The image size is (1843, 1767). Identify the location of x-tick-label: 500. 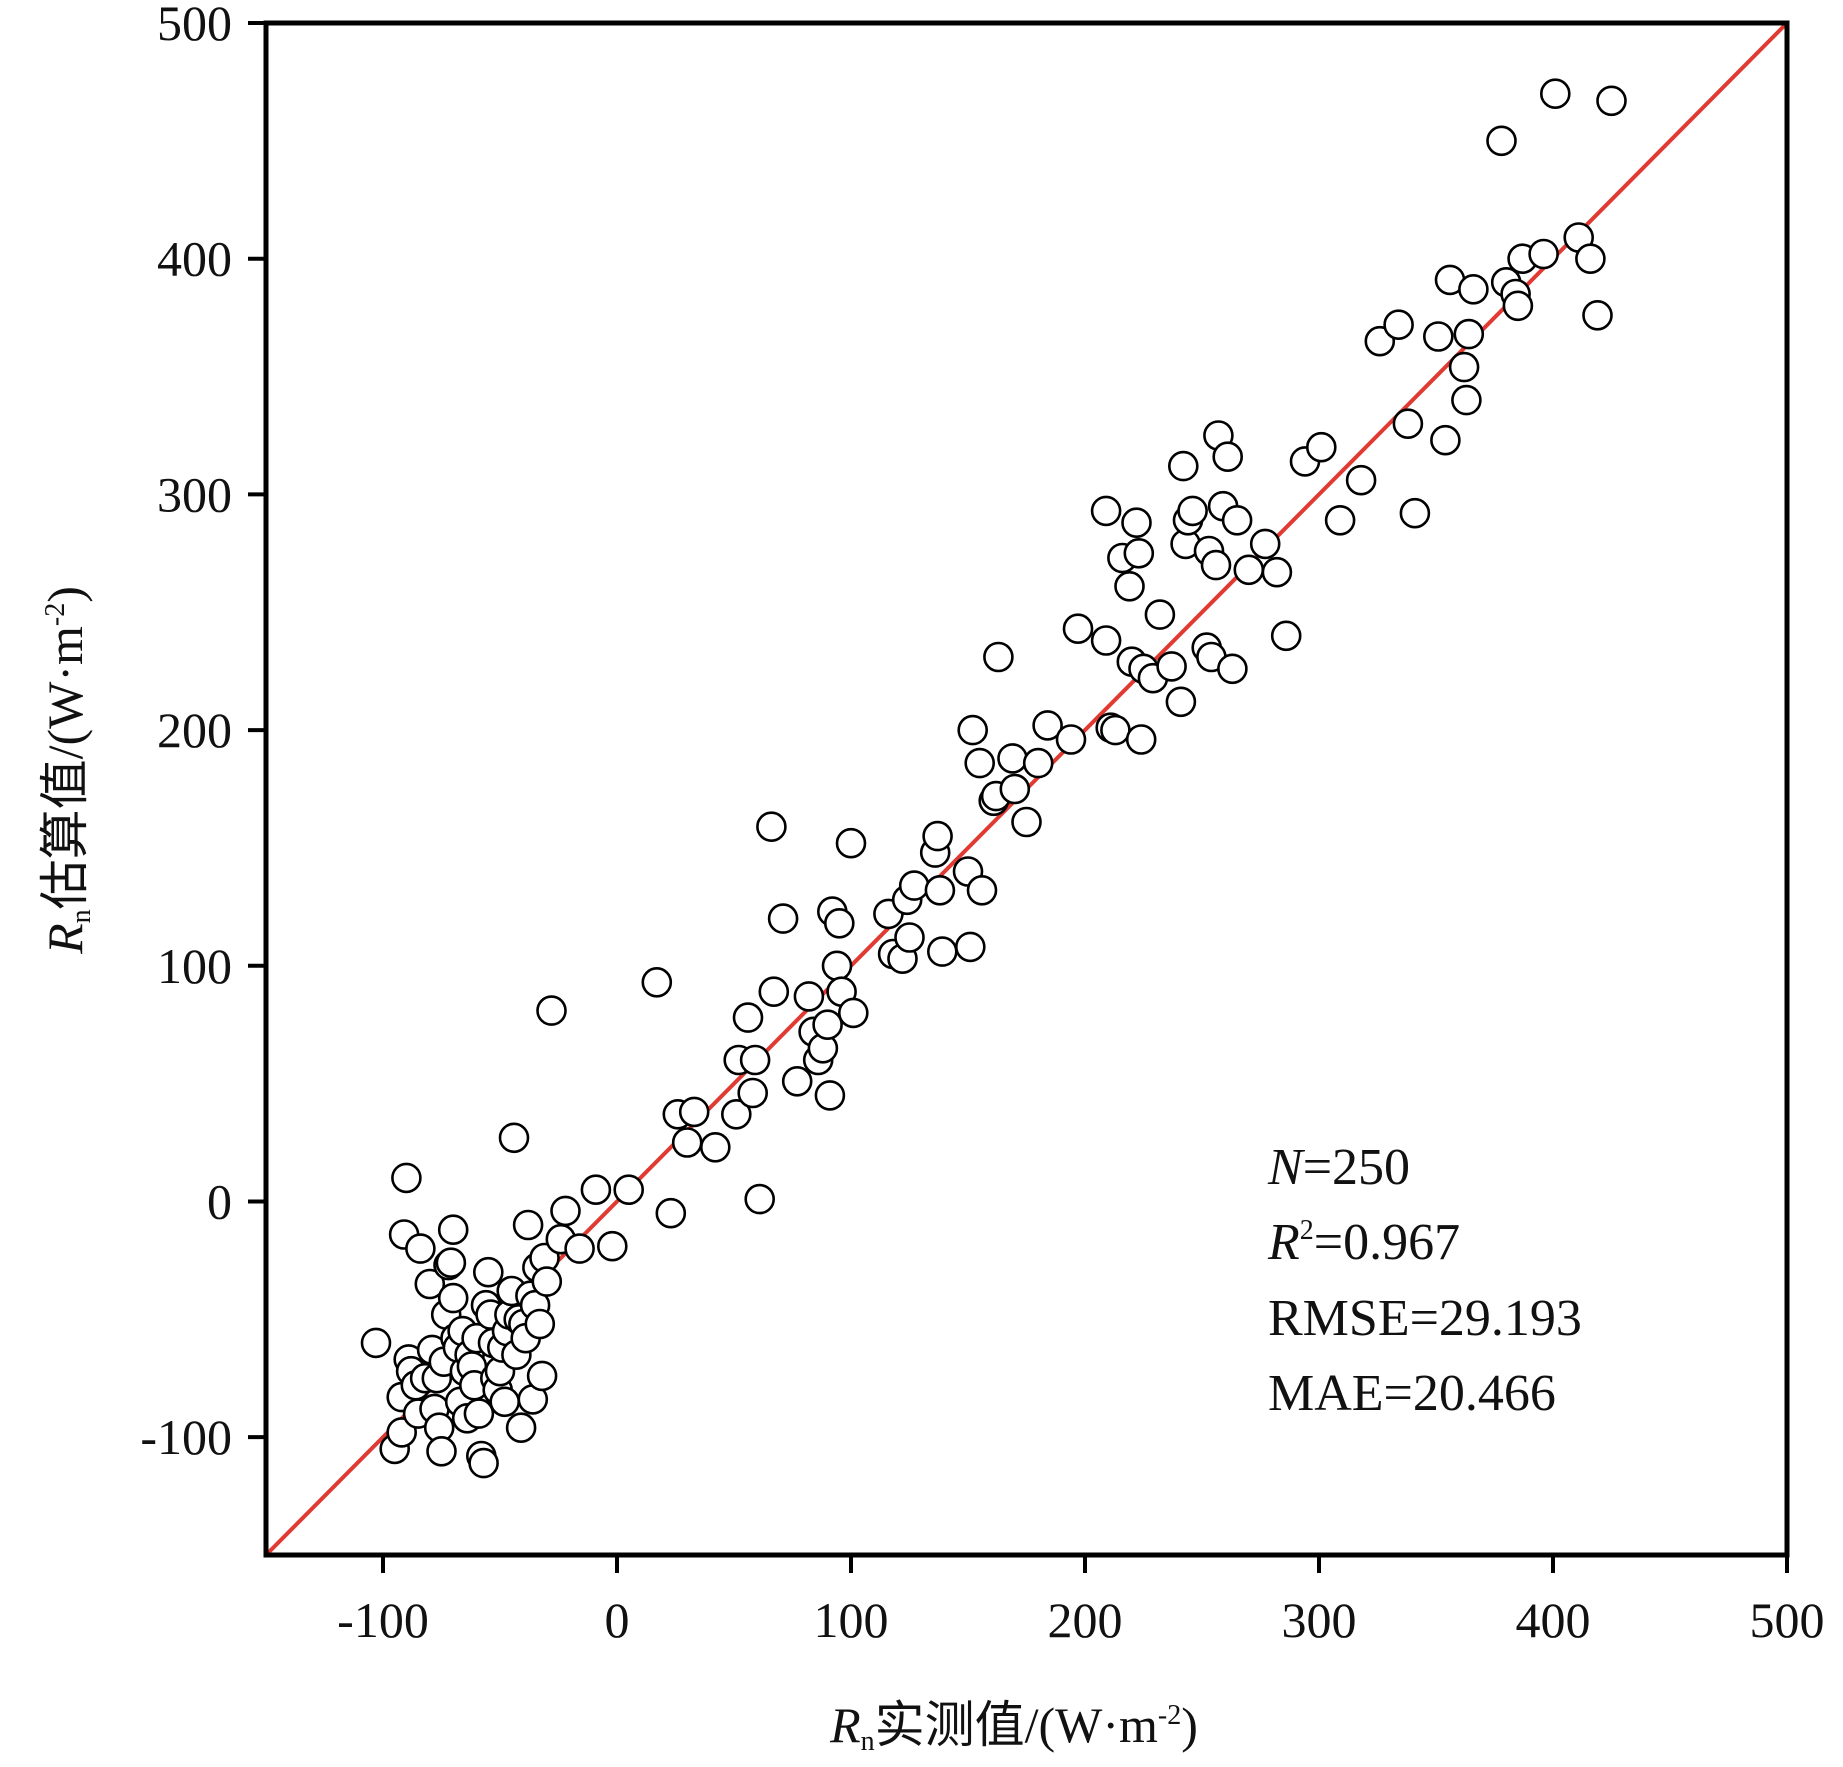
(1787, 1620).